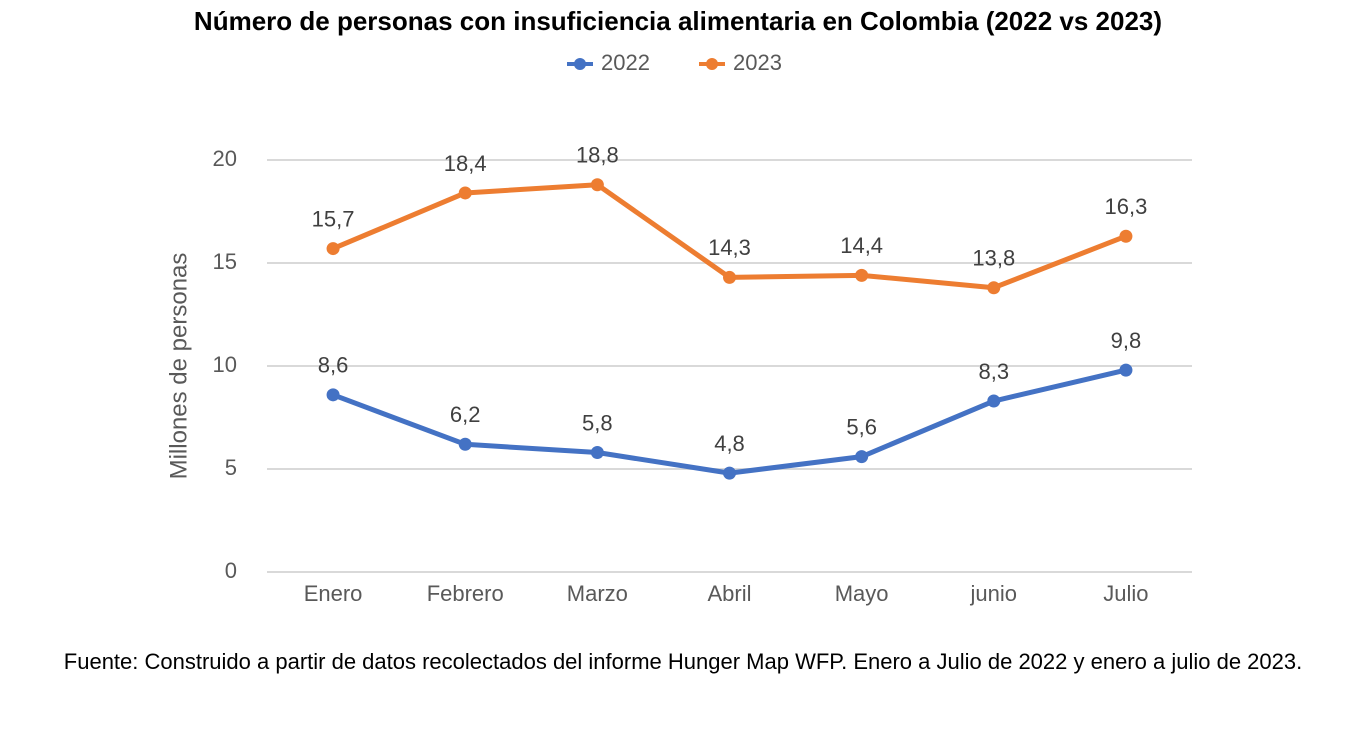  I want to click on data-label: 18,8, so click(597, 155).